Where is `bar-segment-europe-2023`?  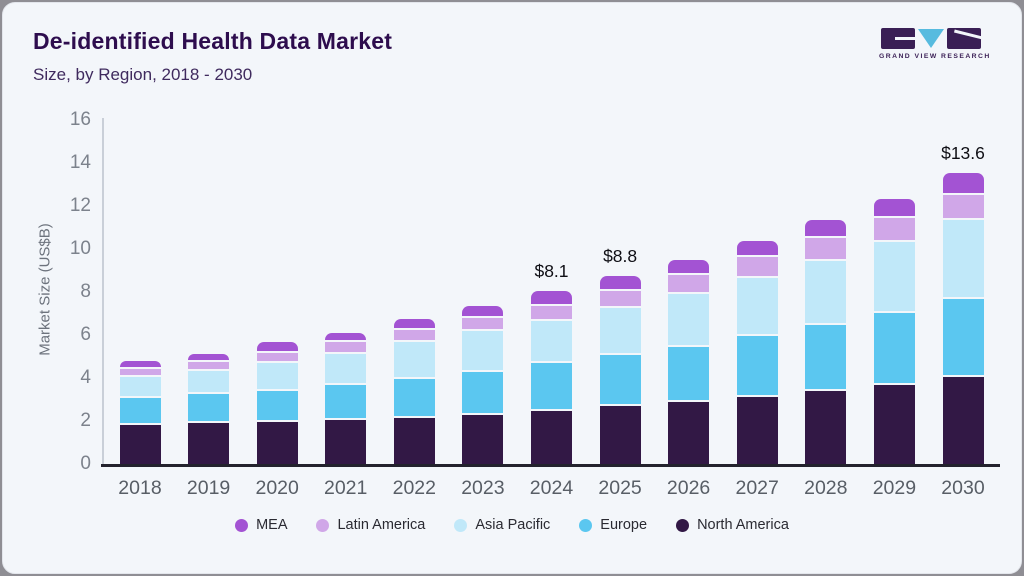 bar-segment-europe-2023 is located at coordinates (483, 392).